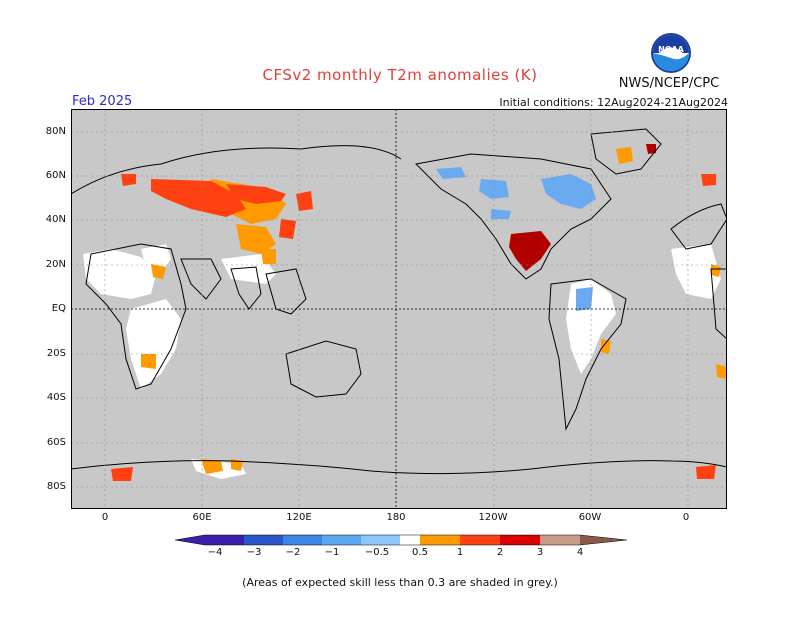 The width and height of the screenshot is (800, 618). Describe the element at coordinates (190, 540) in the screenshot. I see `colorbar-arrow-left` at that location.